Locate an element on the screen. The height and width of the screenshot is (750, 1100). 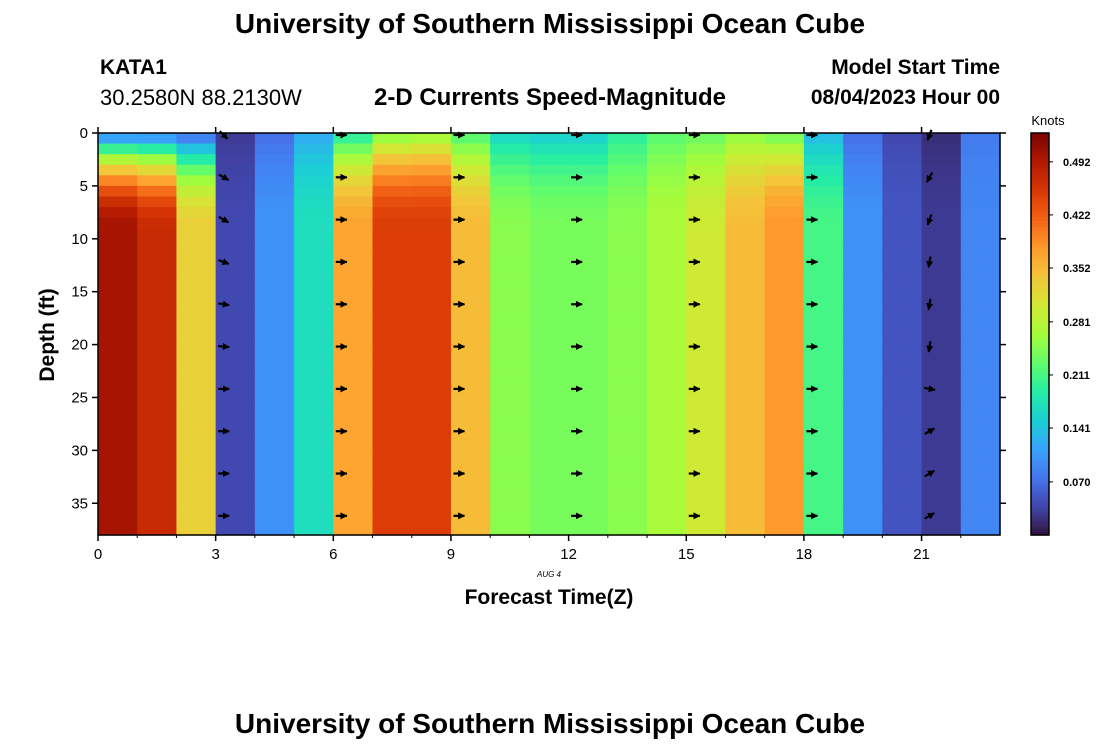
colorbar-tick-label: 0.141 is located at coordinates (1077, 429).